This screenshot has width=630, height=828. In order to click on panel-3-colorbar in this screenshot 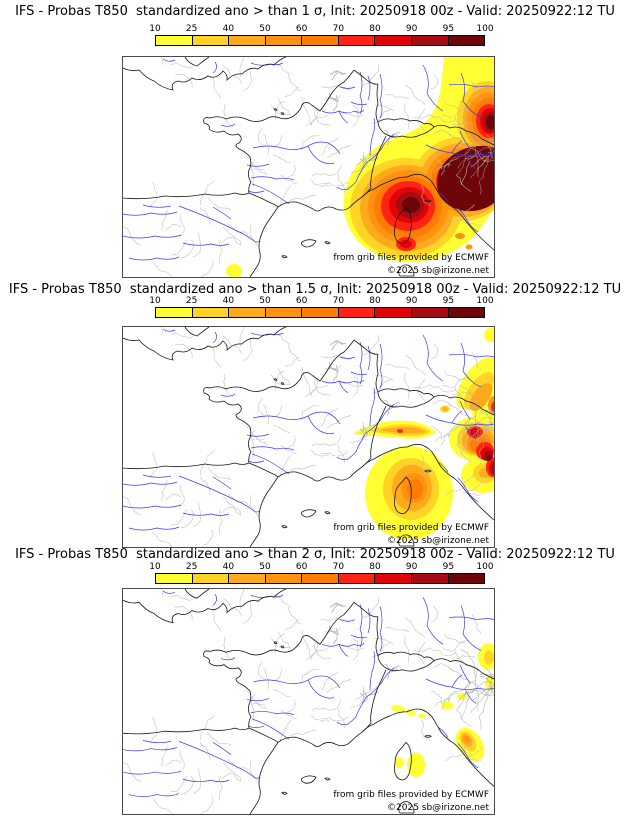, I will do `click(320, 578)`.